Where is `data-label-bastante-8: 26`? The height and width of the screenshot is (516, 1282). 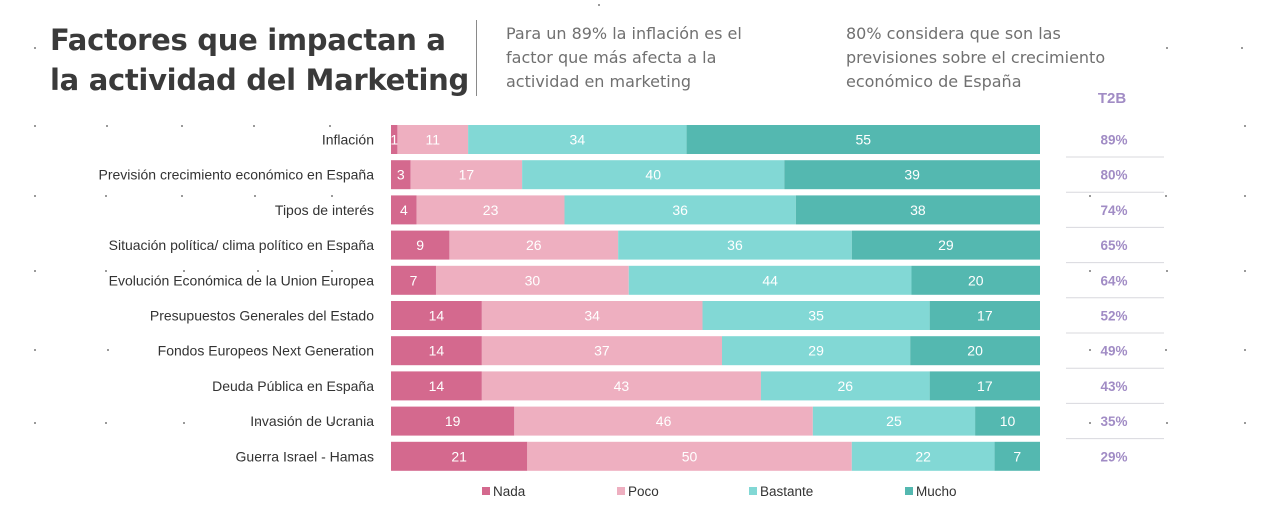
data-label-bastante-8: 26 is located at coordinates (846, 386).